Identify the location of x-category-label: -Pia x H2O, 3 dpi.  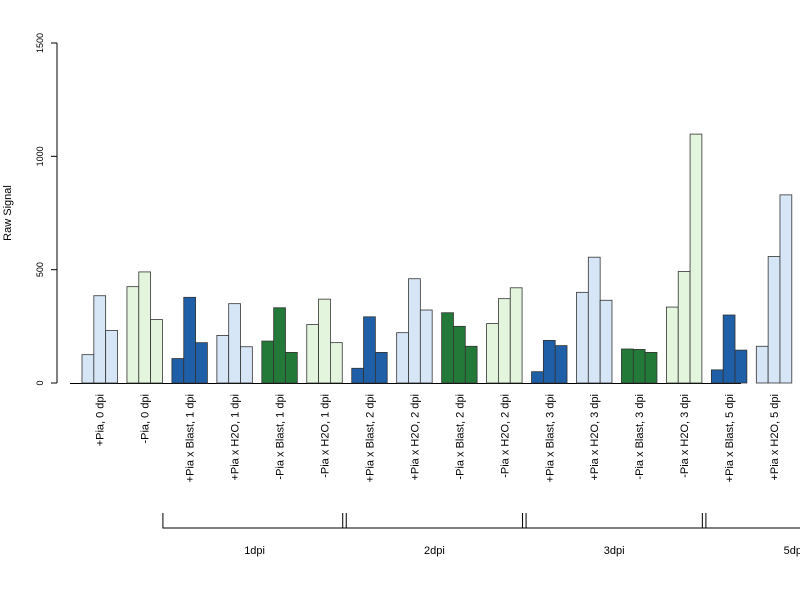
(685, 436).